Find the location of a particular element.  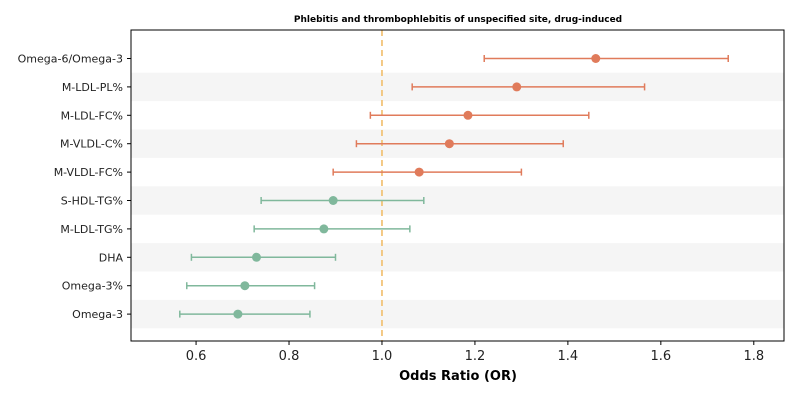

x-tick-label: 1.2 is located at coordinates (475, 356).